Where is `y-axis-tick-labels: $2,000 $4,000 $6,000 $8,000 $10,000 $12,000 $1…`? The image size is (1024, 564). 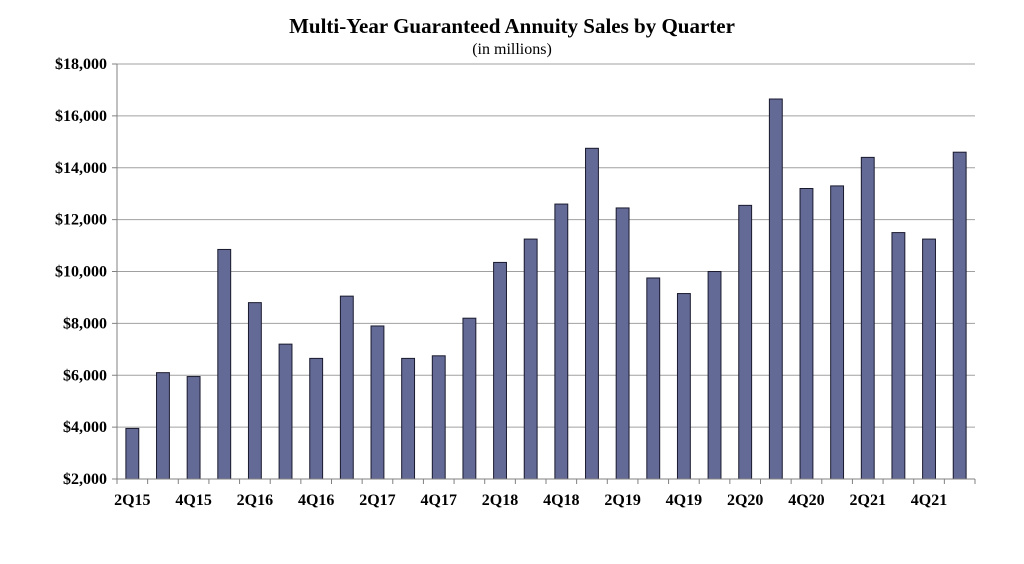 y-axis-tick-labels: $2,000 $4,000 $6,000 $8,000 $10,000 $12,000 $1… is located at coordinates (81, 272).